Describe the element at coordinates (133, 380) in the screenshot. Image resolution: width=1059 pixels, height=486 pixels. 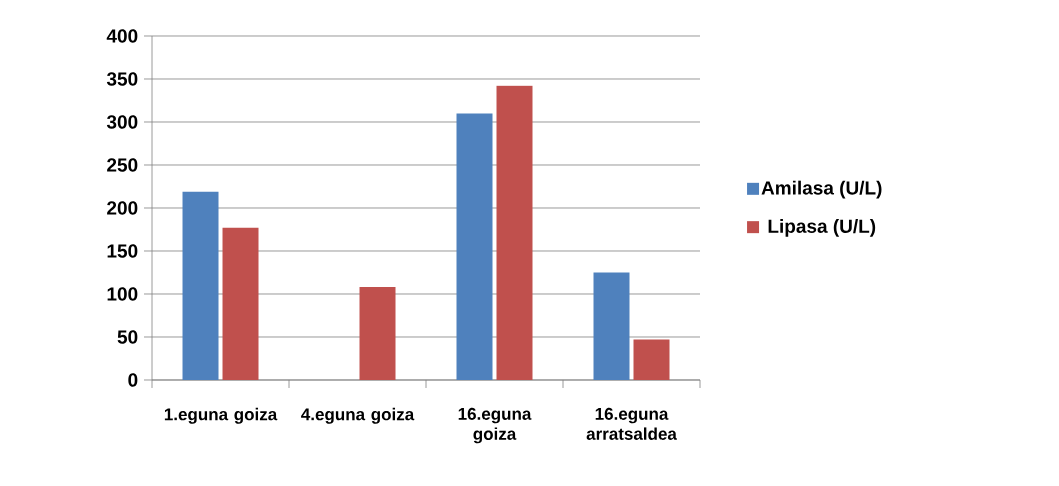
I see `y-tick-label: 0` at that location.